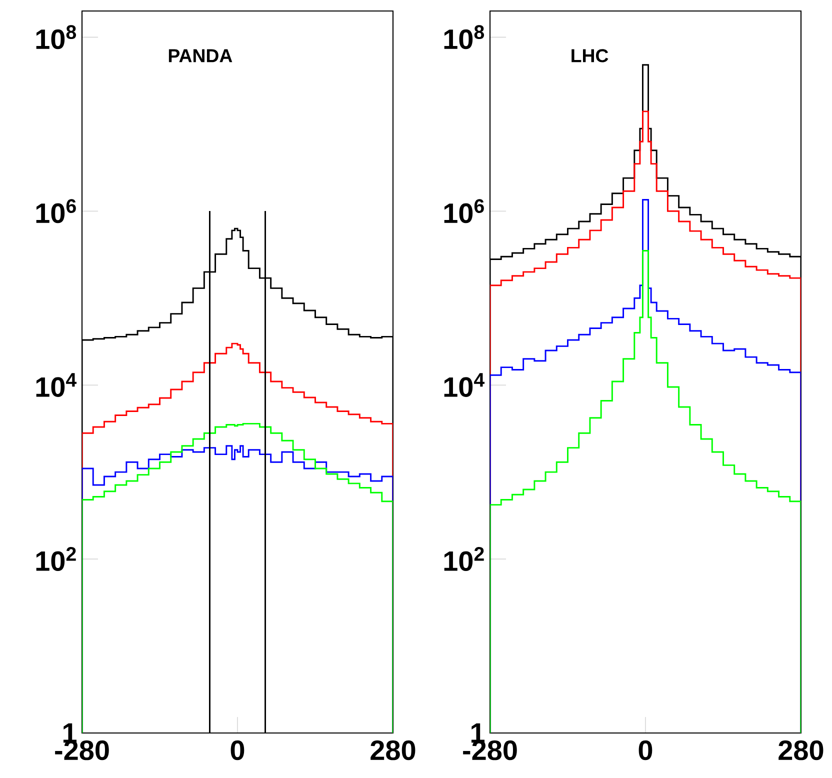 The height and width of the screenshot is (778, 832). Describe the element at coordinates (590, 55) in the screenshot. I see `text: LHC` at that location.